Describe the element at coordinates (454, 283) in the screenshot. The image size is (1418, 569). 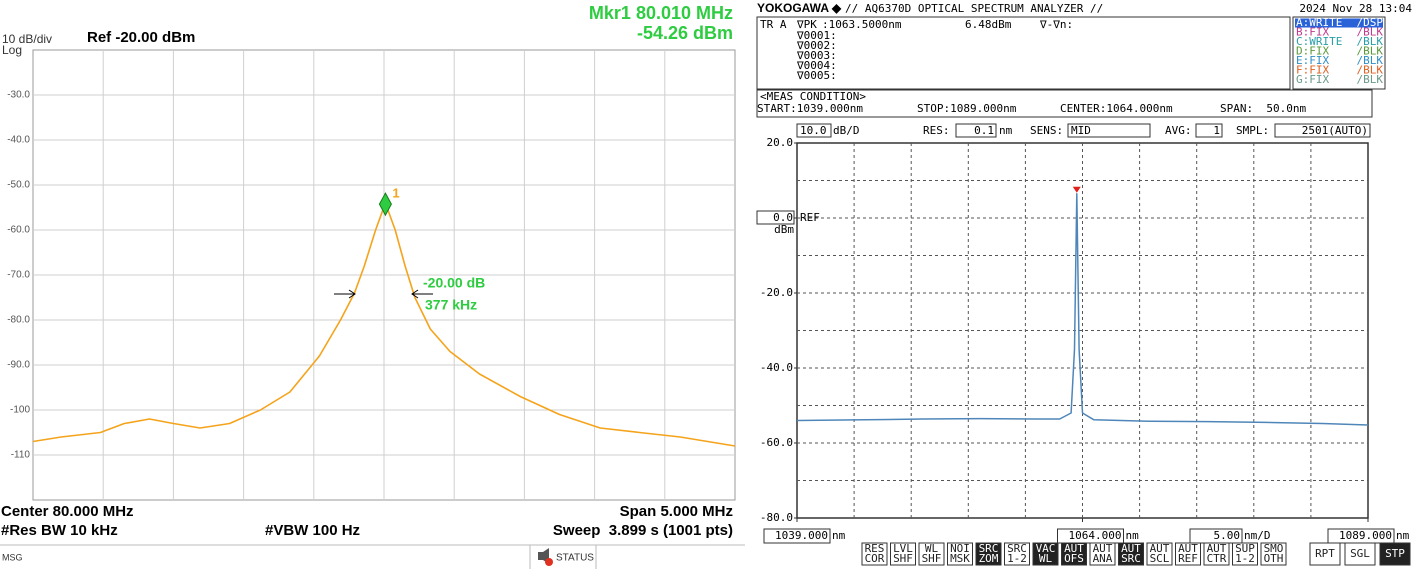
I see `bandwidth-delta: -20.00 dB` at that location.